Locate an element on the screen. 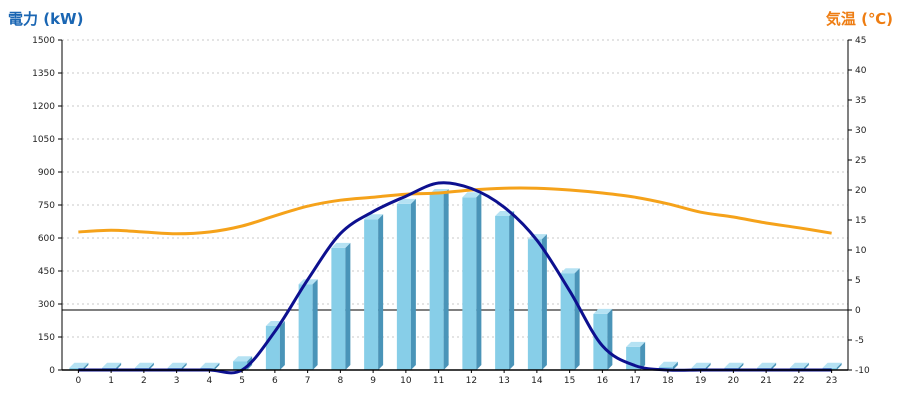 Image resolution: width=900 pixels, height=400 pixels. left-tick-label: 0 is located at coordinates (52, 371).